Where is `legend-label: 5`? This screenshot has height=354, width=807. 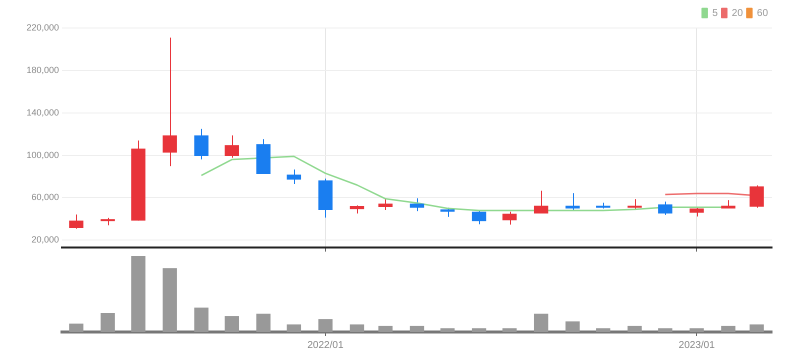
legend-label: 5 is located at coordinates (715, 13).